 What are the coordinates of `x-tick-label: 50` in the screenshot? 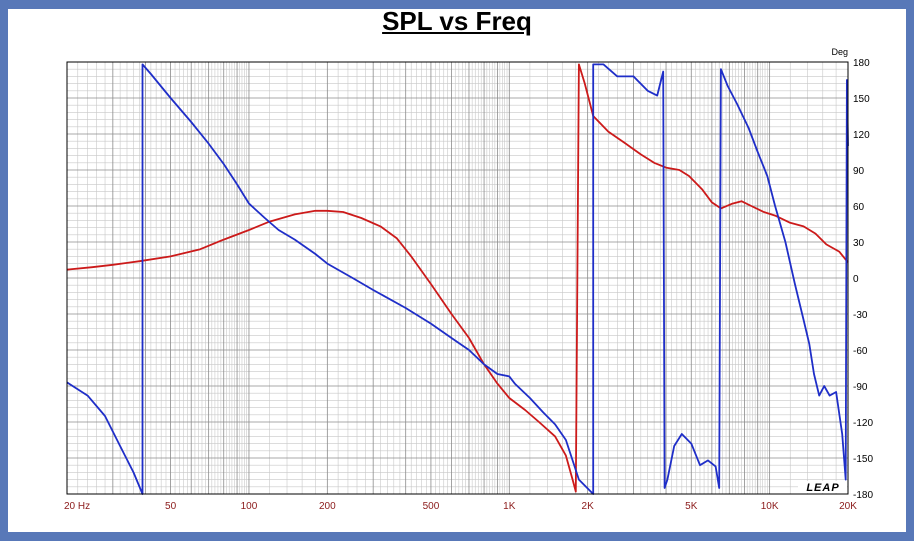 It's located at (171, 506).